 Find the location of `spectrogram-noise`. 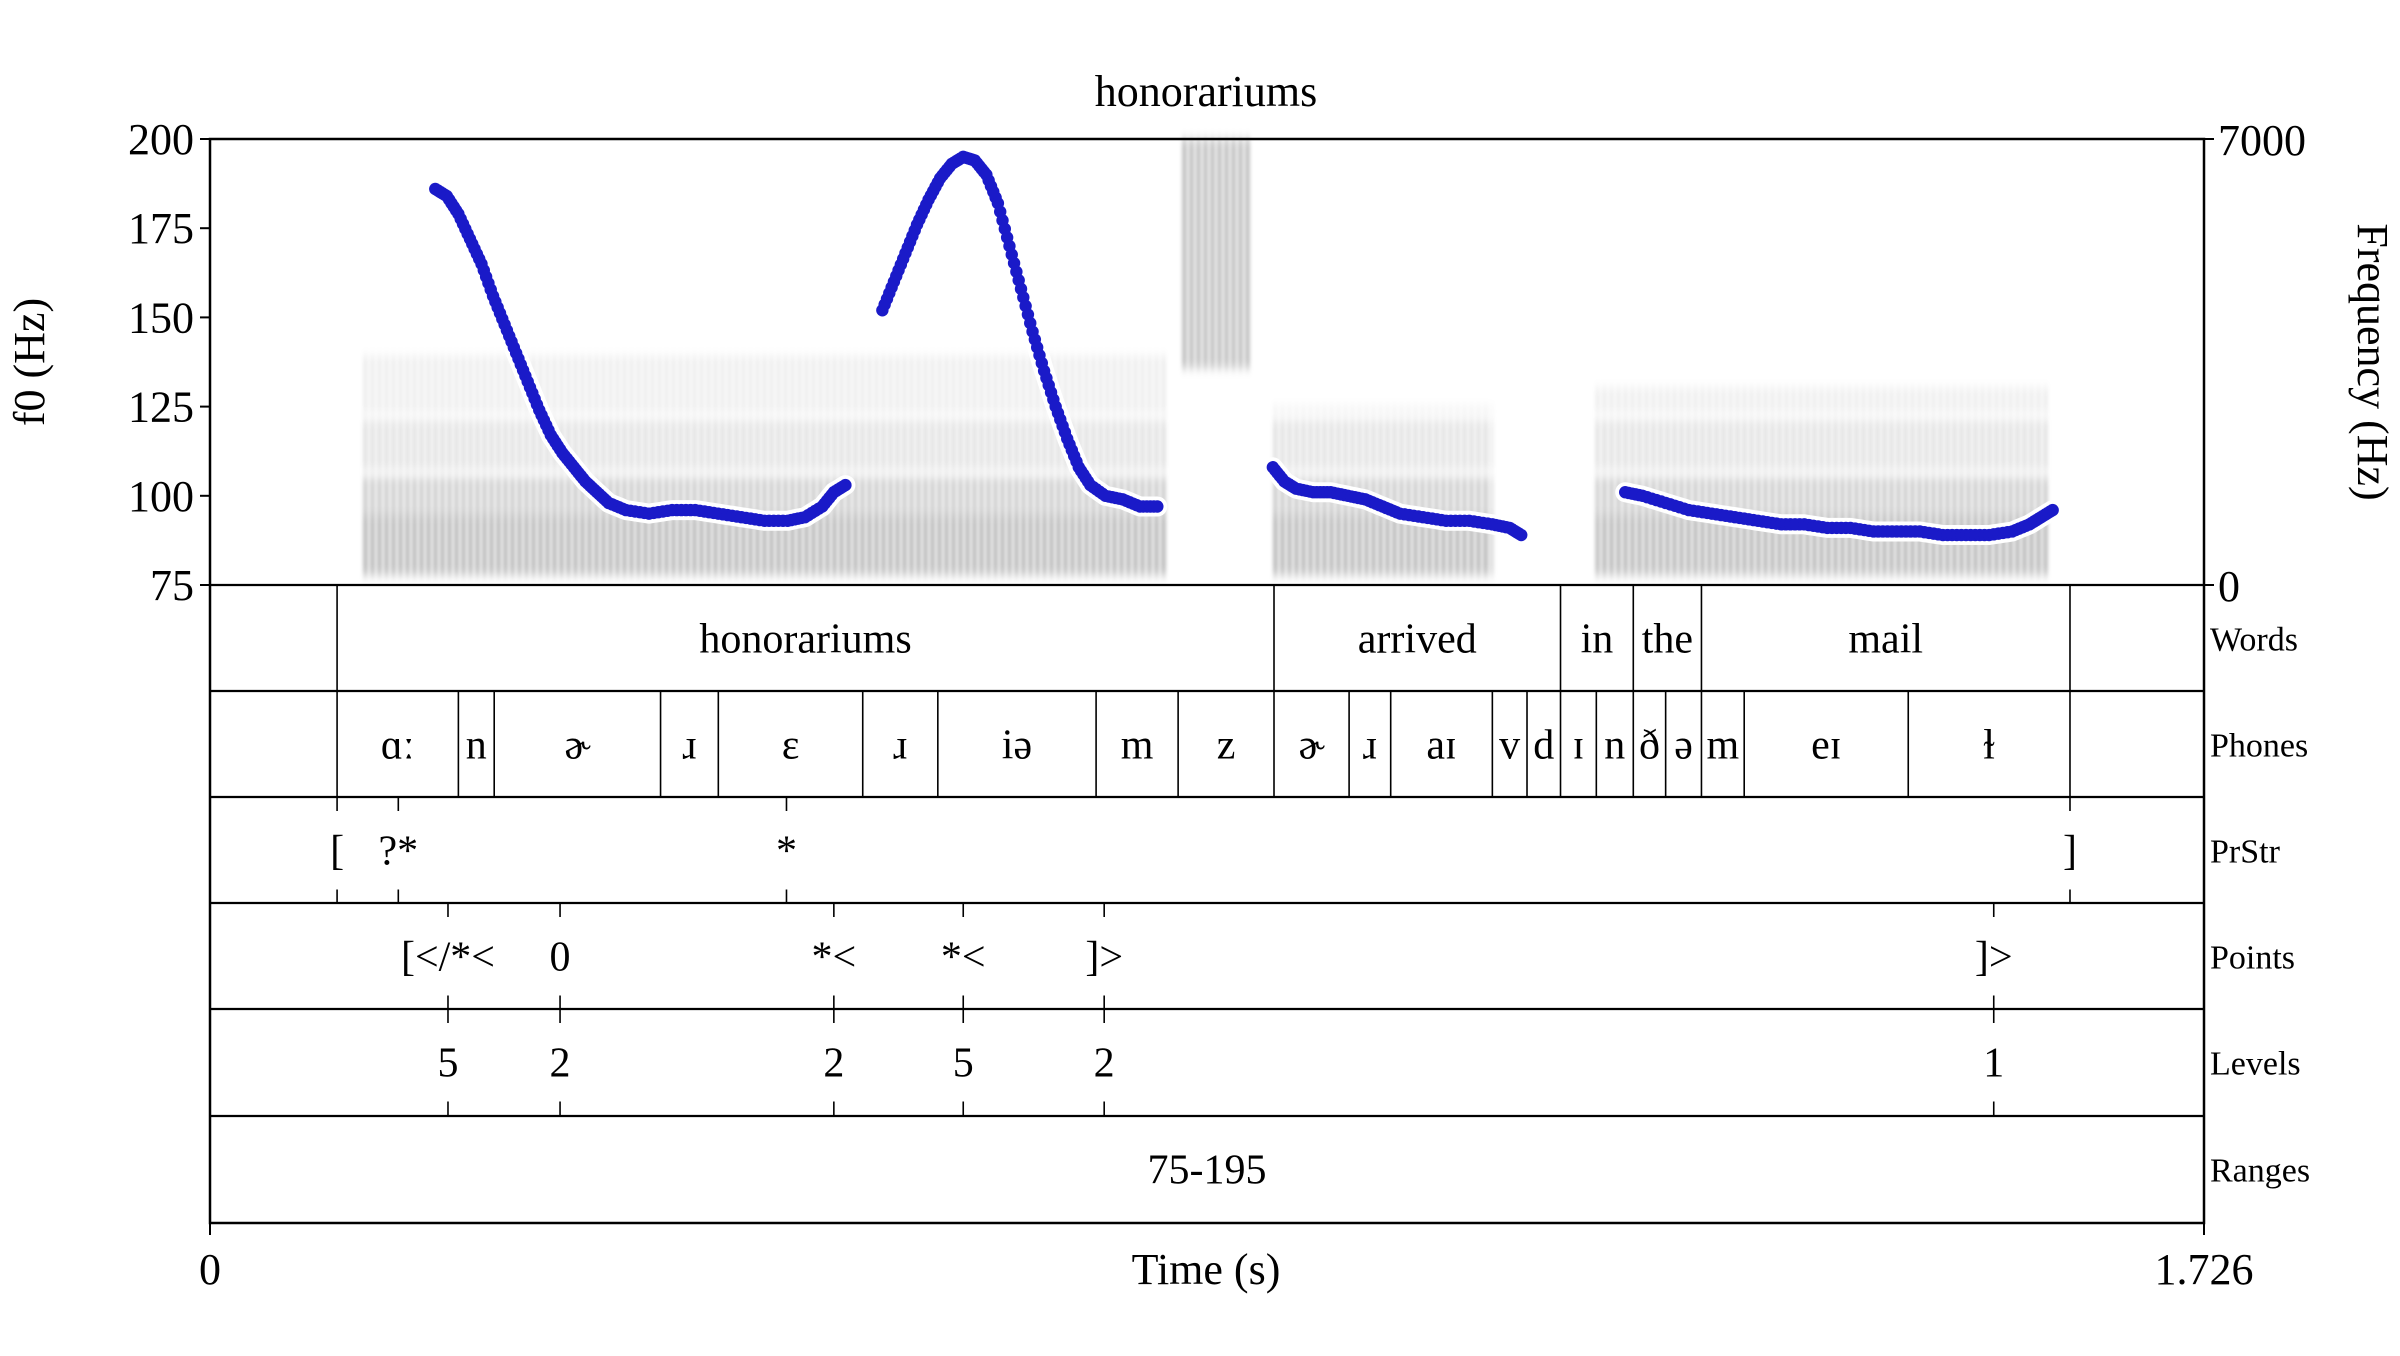

spectrogram-noise is located at coordinates (1215, 254).